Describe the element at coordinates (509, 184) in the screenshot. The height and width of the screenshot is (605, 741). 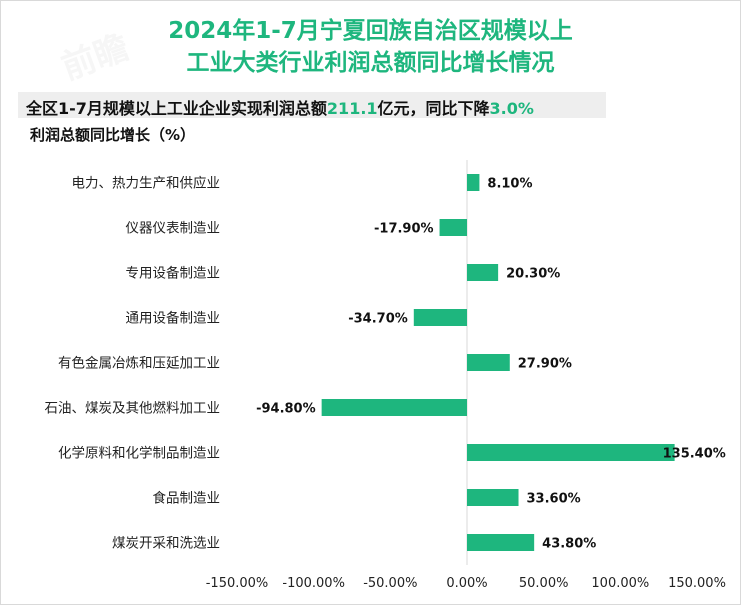
I see `value-label-0: 8.10%` at that location.